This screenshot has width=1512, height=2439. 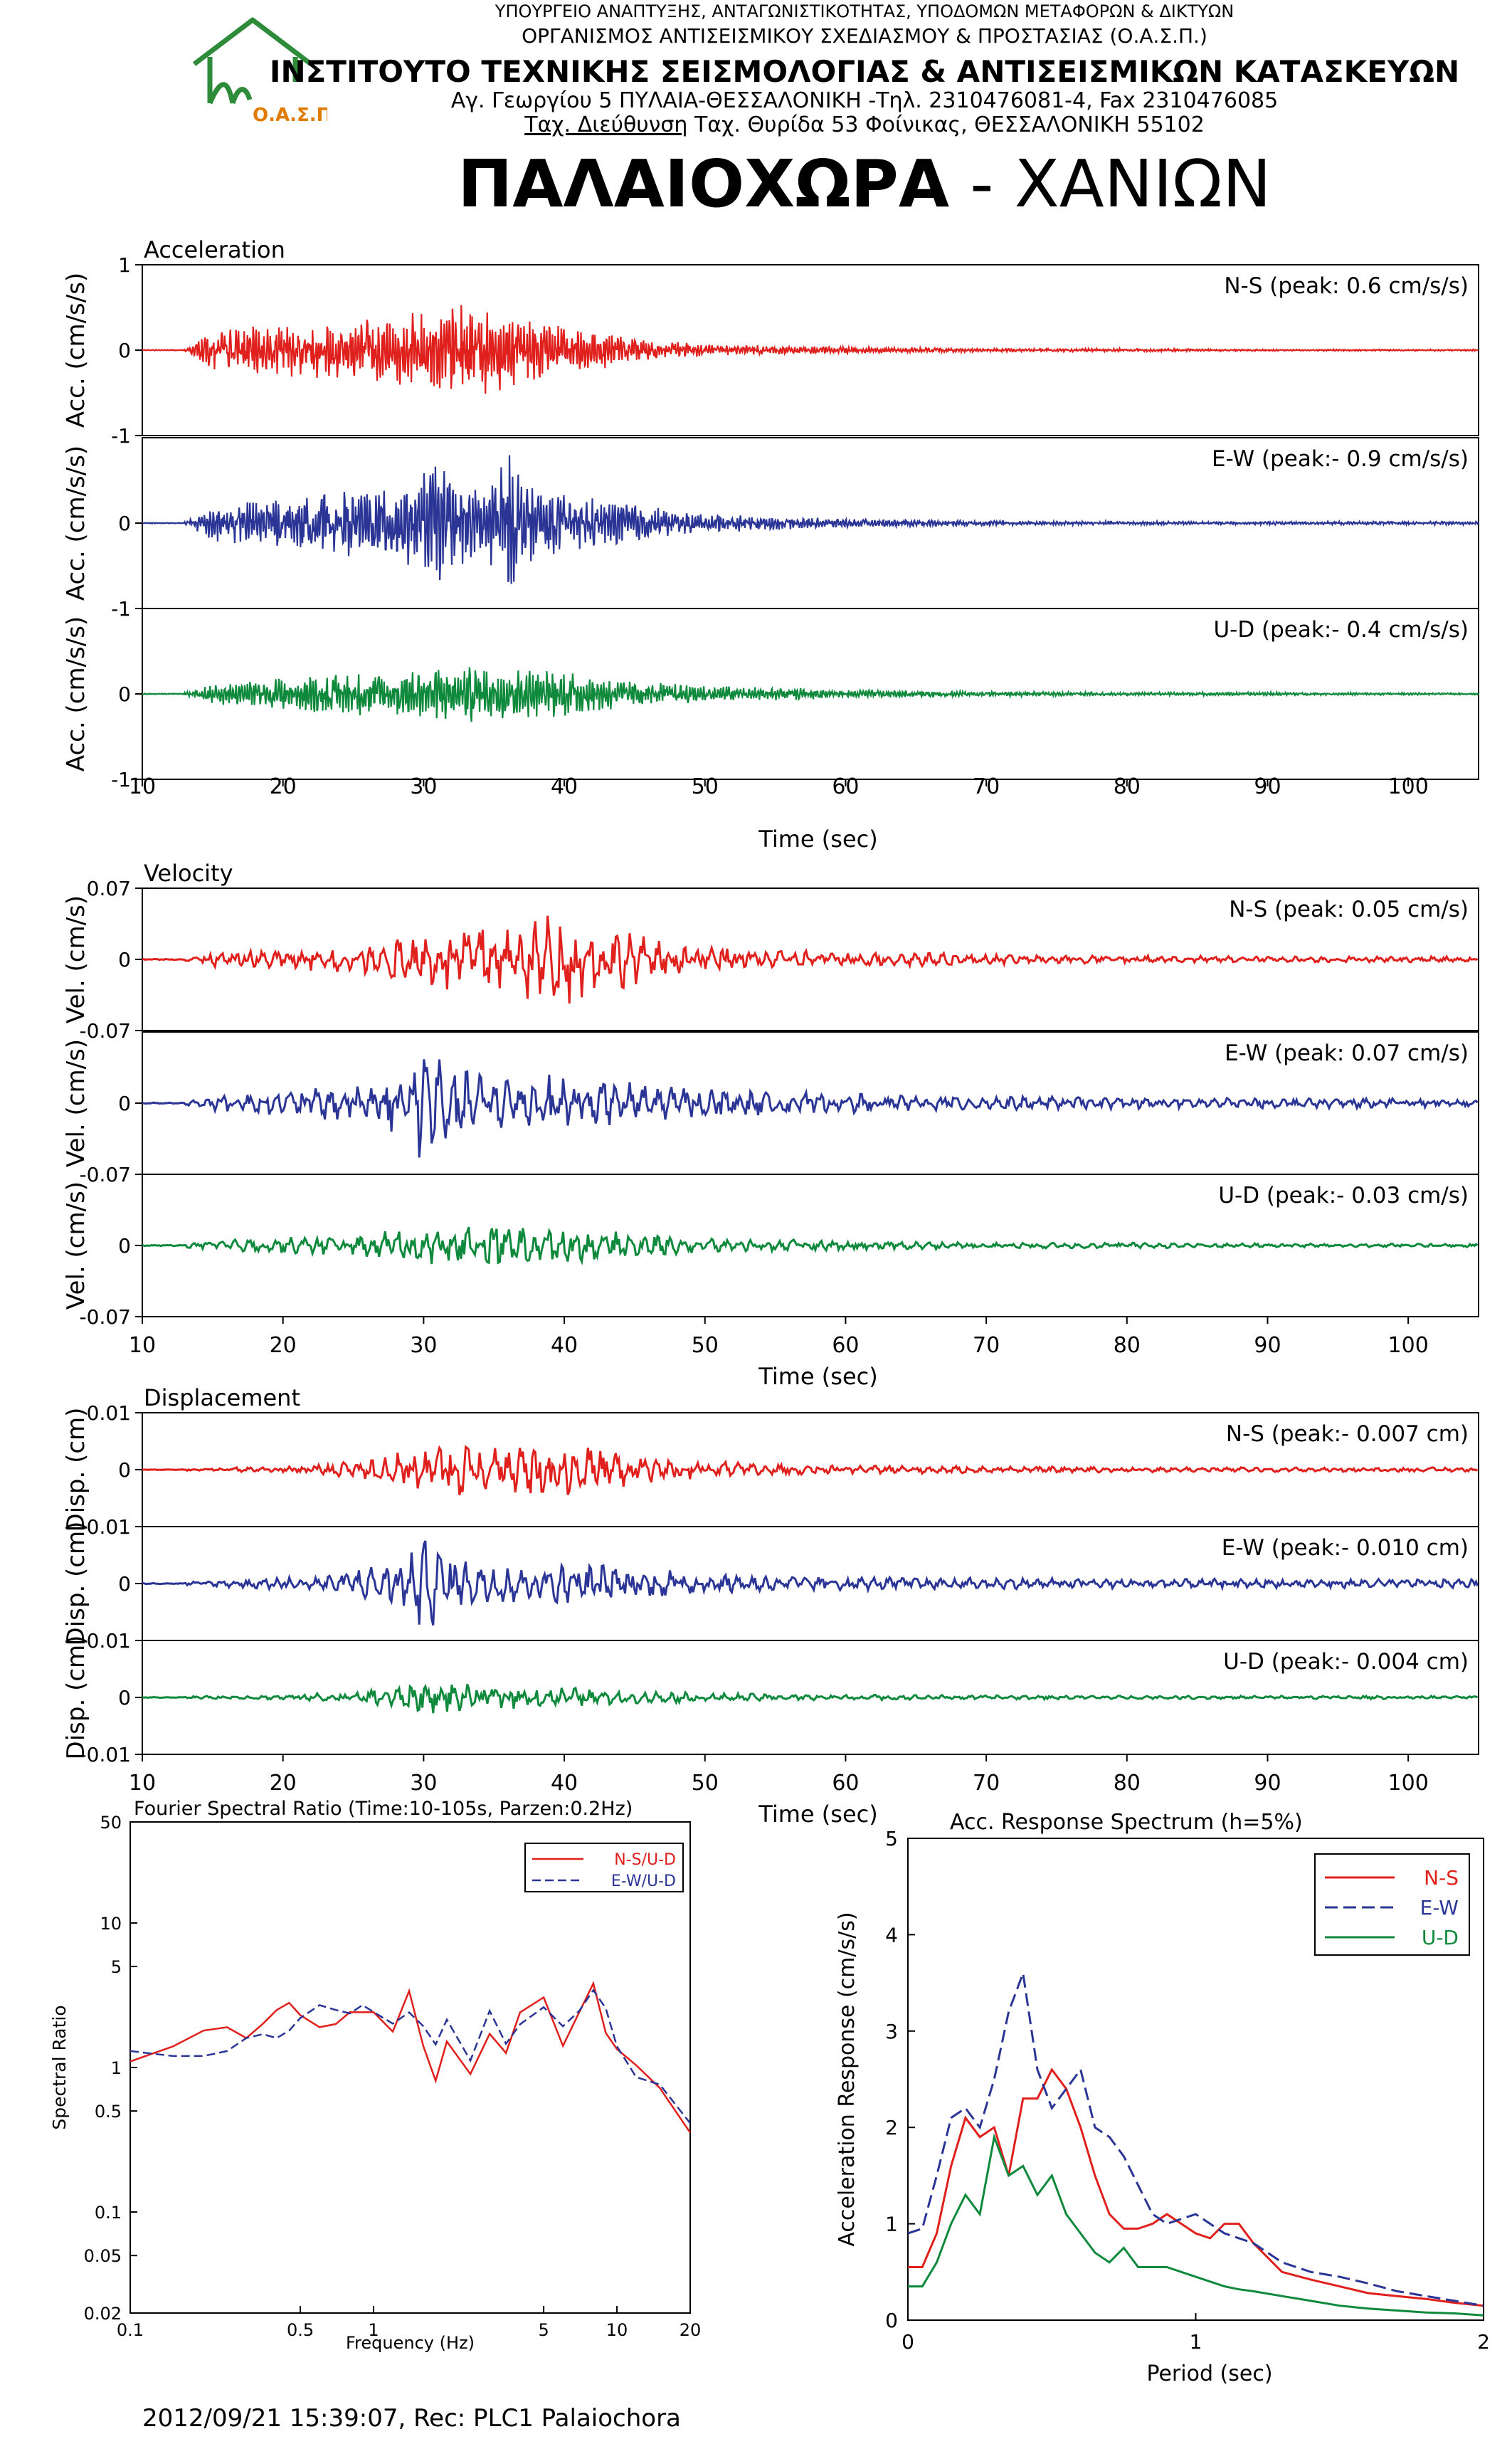 I want to click on series-label: U-D (peak:- 0.03 cm/s), so click(x=1343, y=1195).